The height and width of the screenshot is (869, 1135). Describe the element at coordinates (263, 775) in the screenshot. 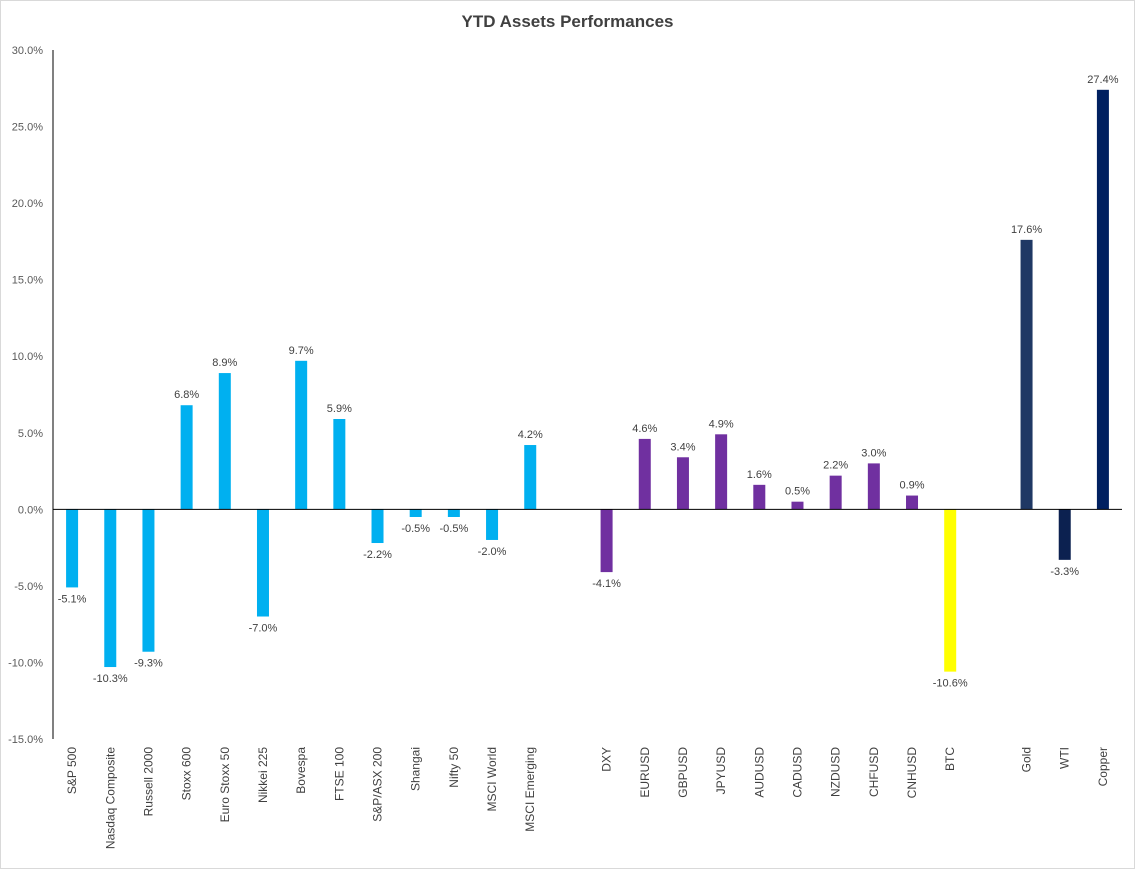

I see `x-tick-label: Nikkei 225` at that location.